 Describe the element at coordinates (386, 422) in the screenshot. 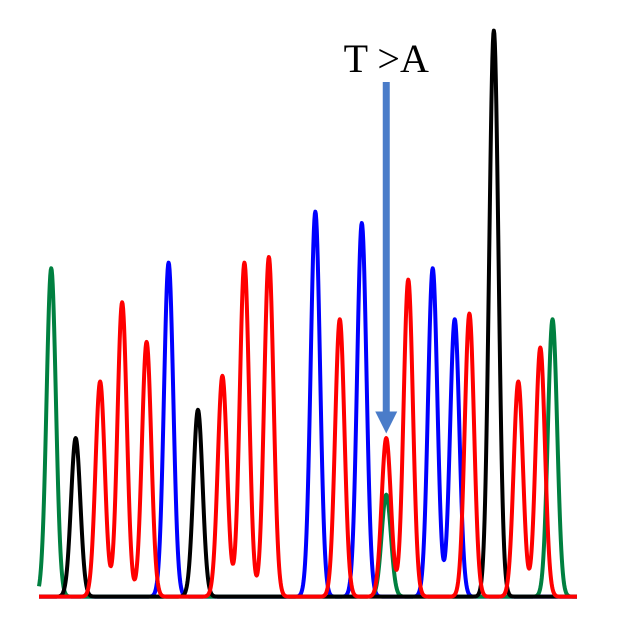

I see `annotation-arrow-head` at that location.